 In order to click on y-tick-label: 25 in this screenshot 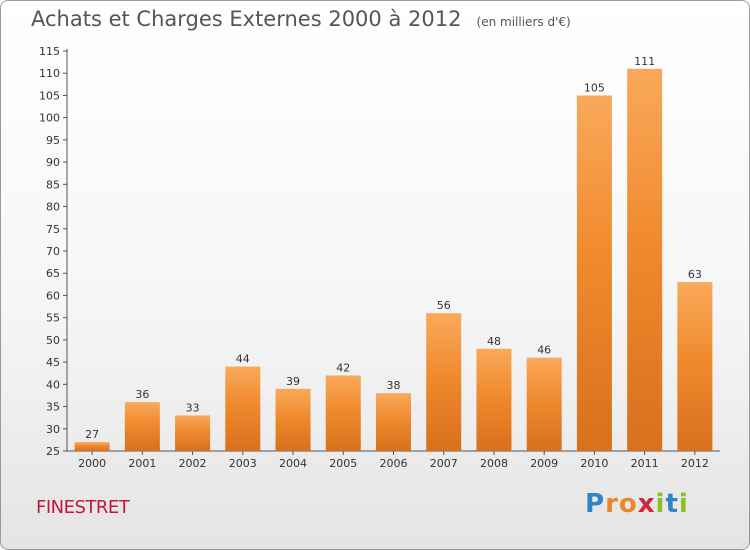, I will do `click(53, 451)`.